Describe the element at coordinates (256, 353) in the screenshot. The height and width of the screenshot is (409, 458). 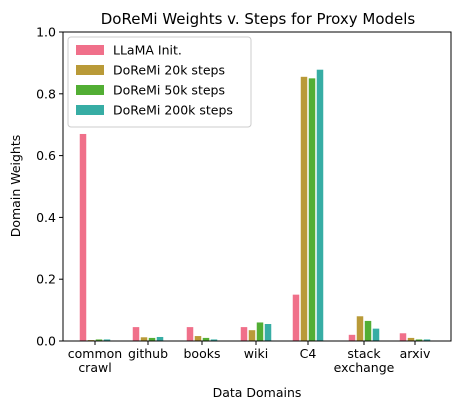
I see `x-tick-label: wiki` at that location.